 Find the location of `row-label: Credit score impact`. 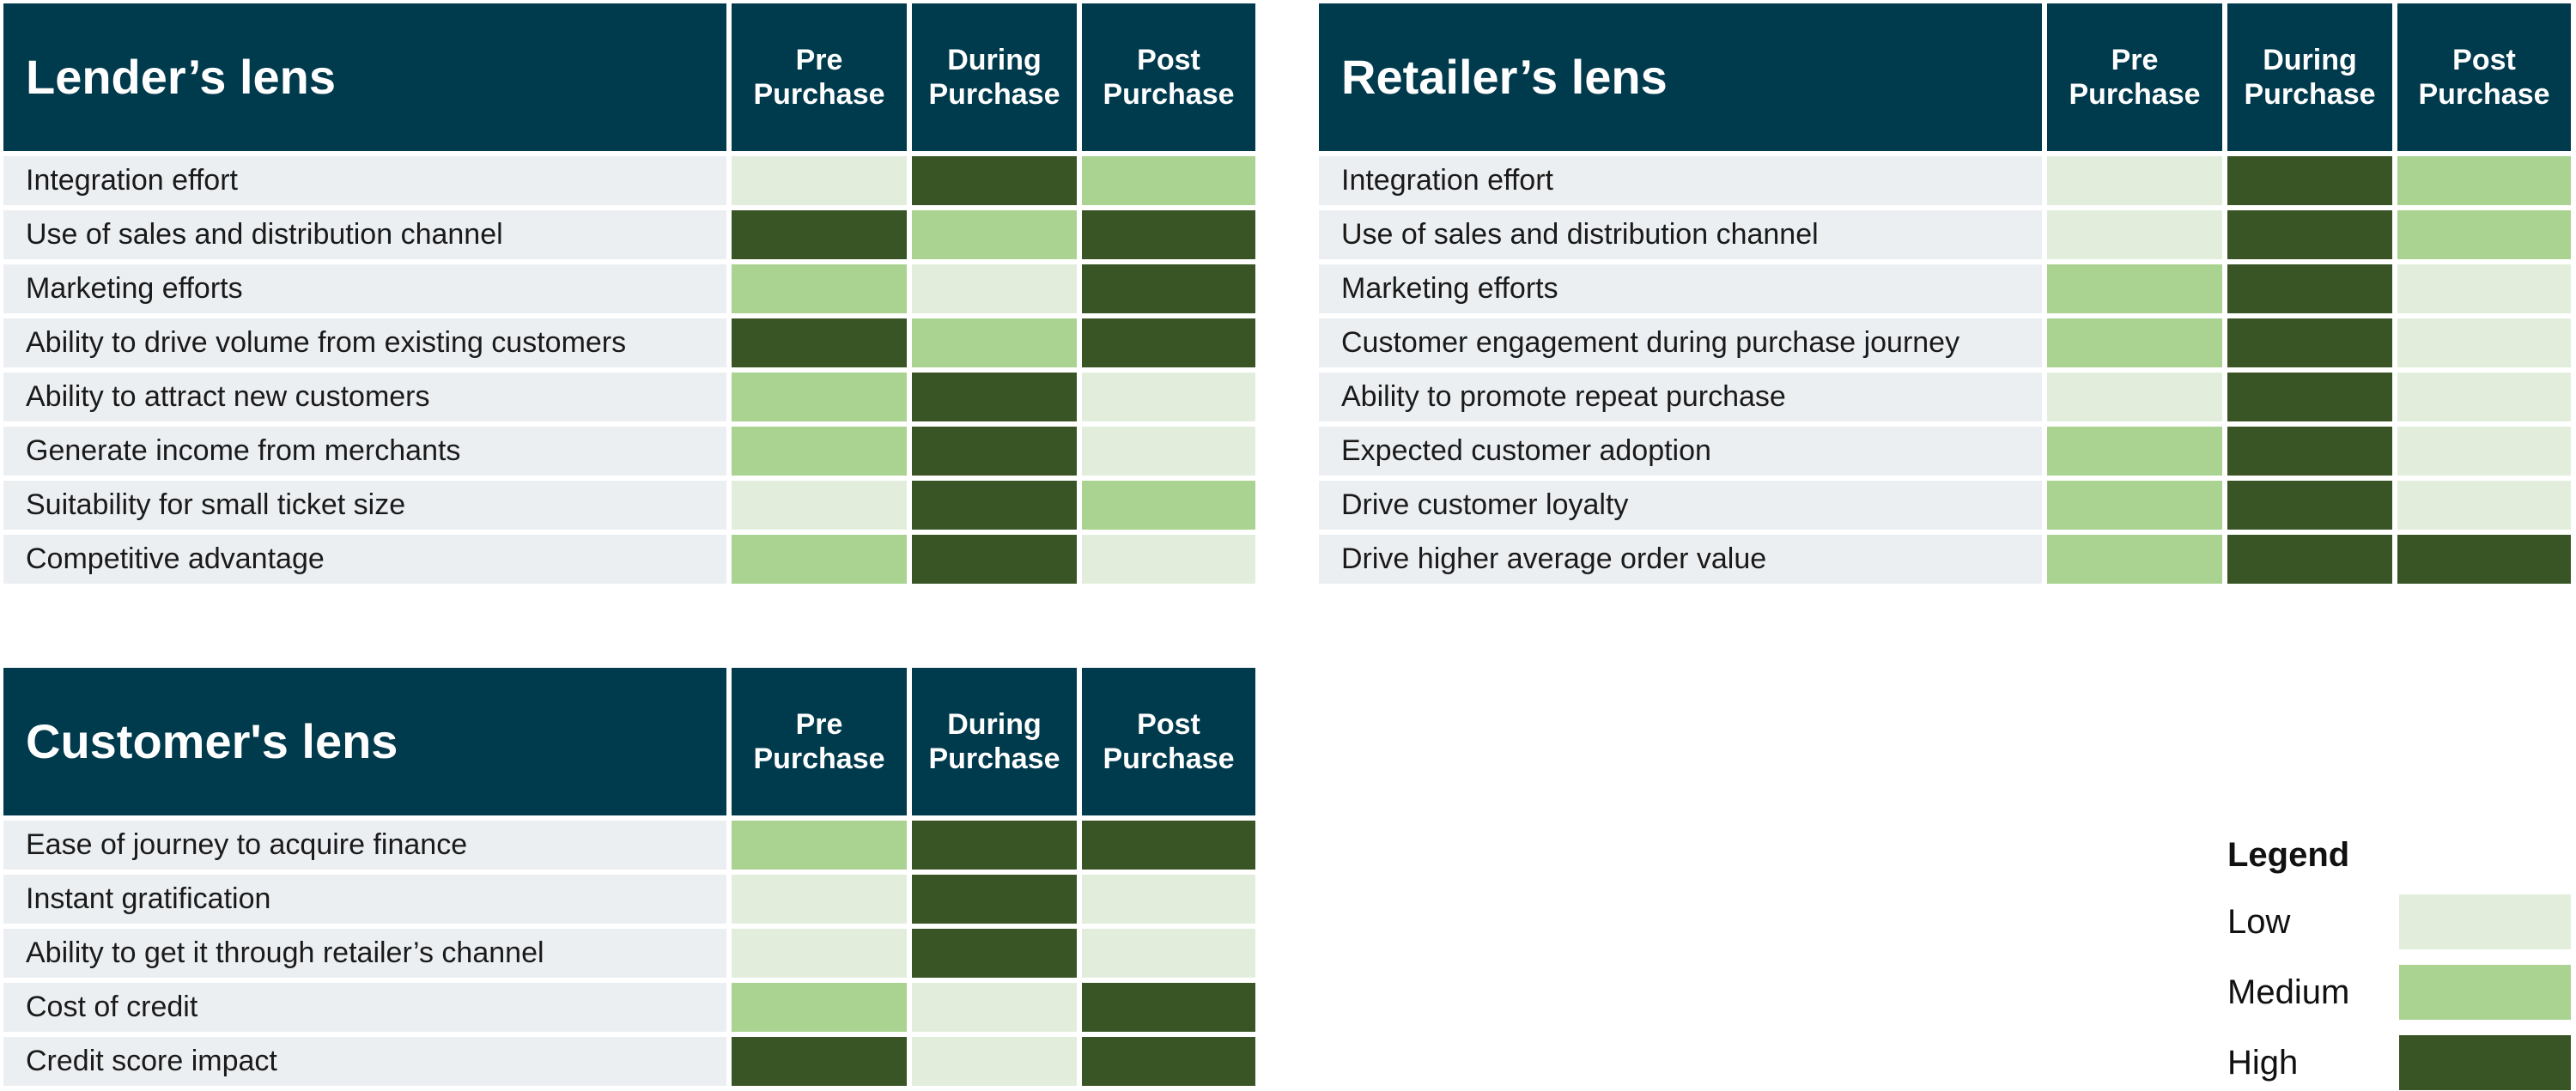

row-label: Credit score impact is located at coordinates (365, 1061).